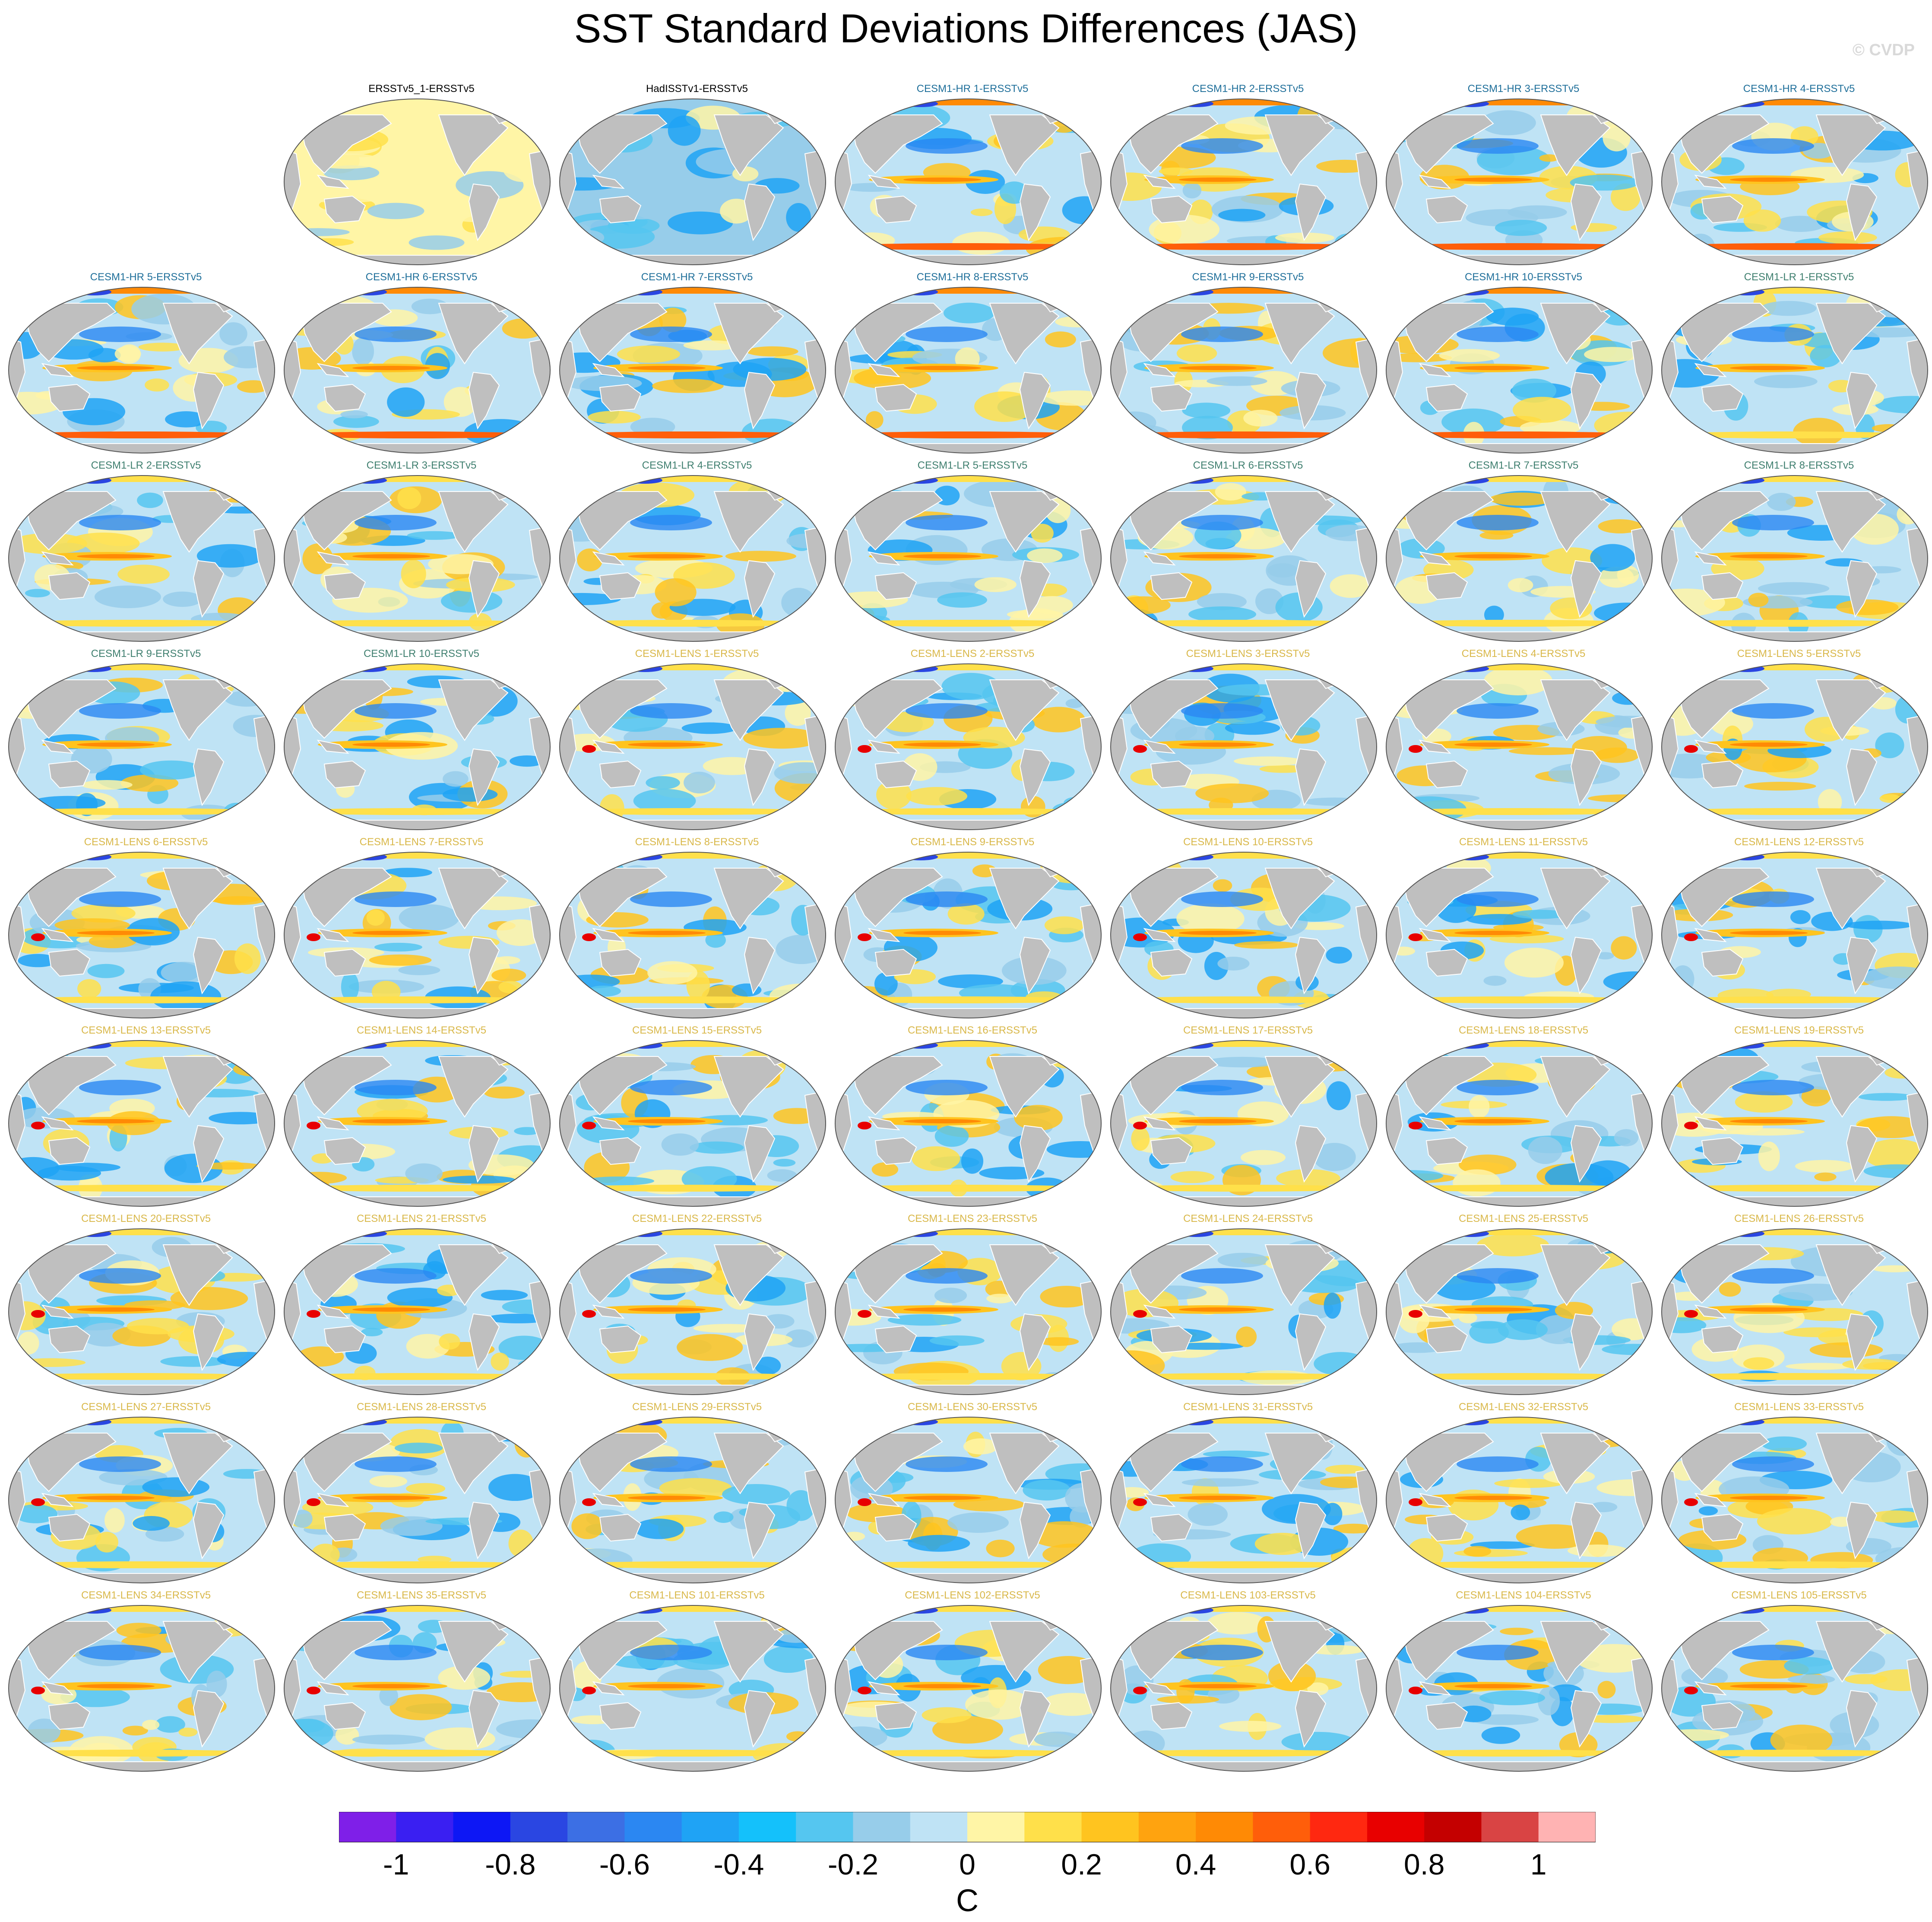 This screenshot has height=1922, width=1932. What do you see at coordinates (973, 277) in the screenshot?
I see `panel-label: CESM1-HR 8-ERSSTv5` at bounding box center [973, 277].